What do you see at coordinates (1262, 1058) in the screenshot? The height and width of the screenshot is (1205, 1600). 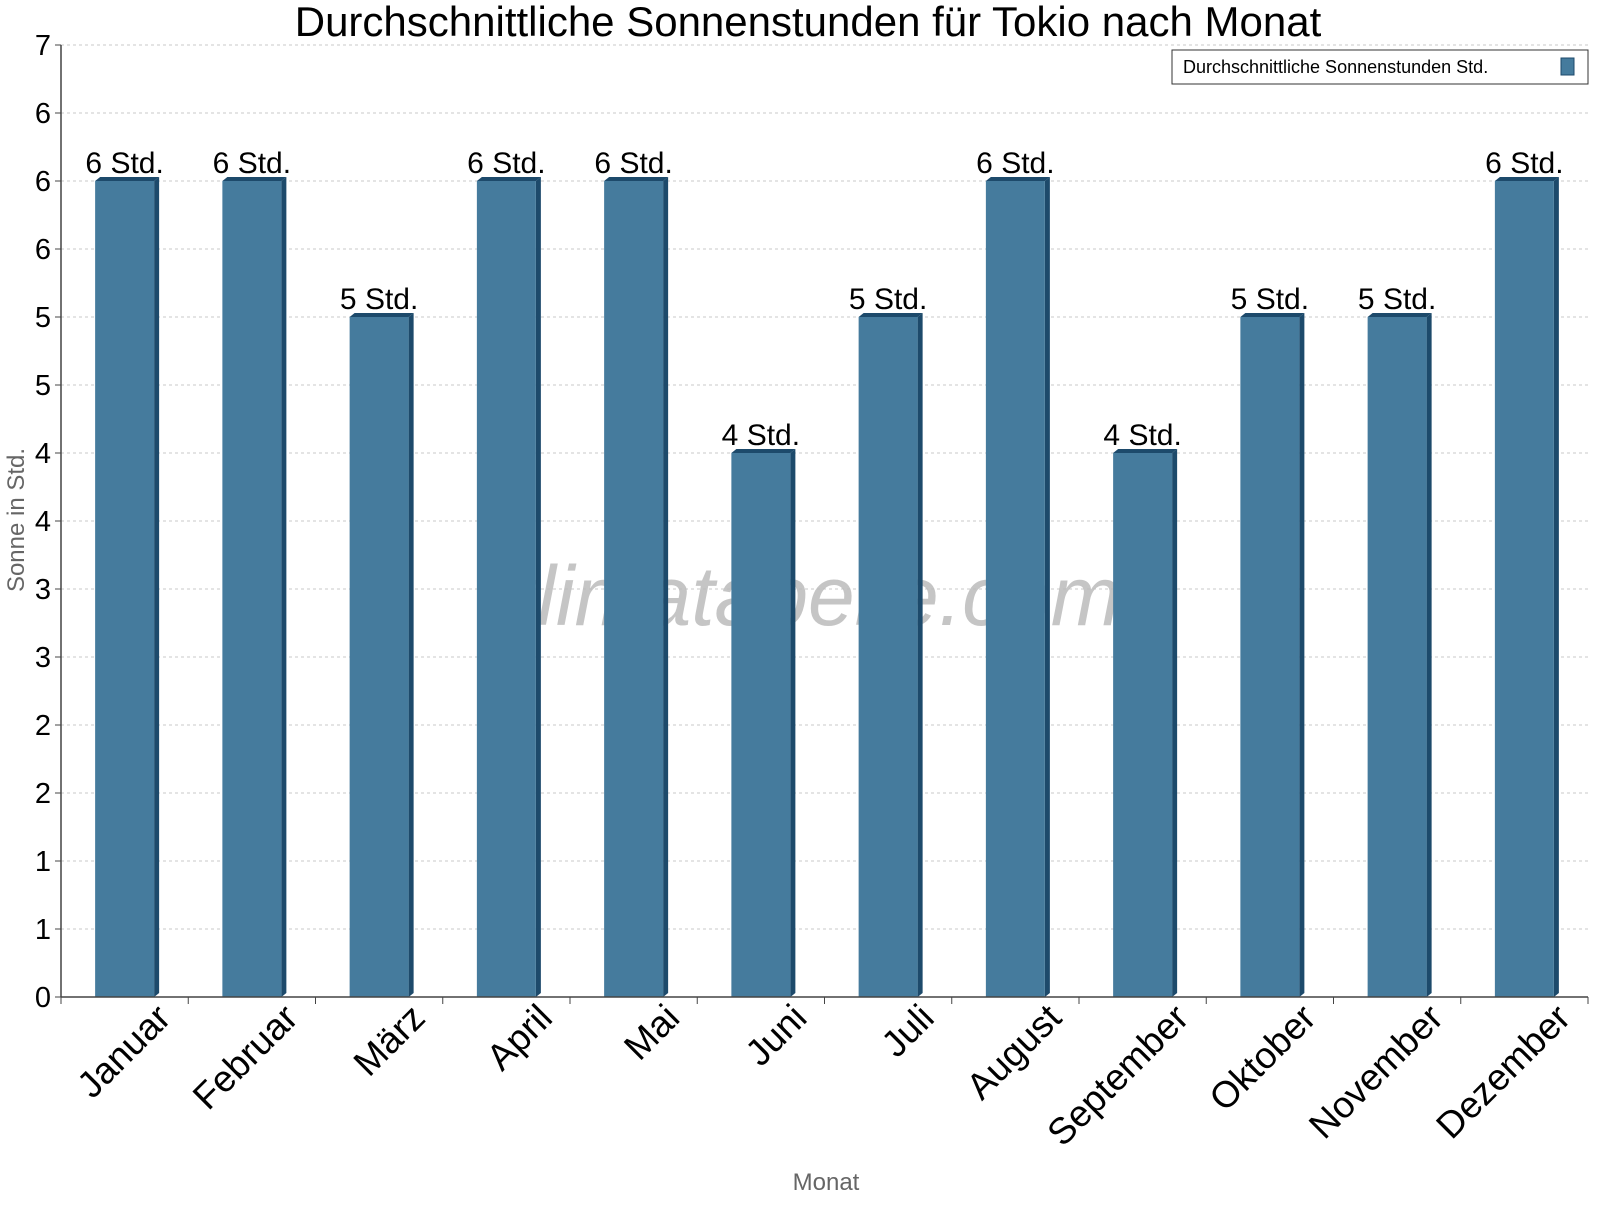 I see `x-tick-label: Oktober` at bounding box center [1262, 1058].